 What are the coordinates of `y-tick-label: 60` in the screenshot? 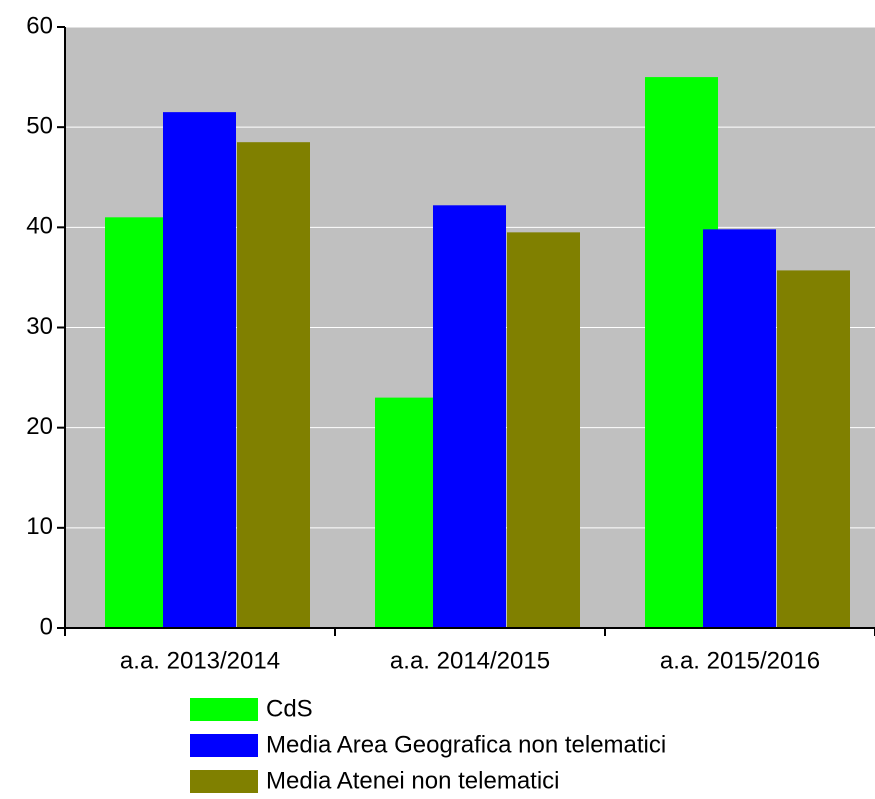 It's located at (39, 25).